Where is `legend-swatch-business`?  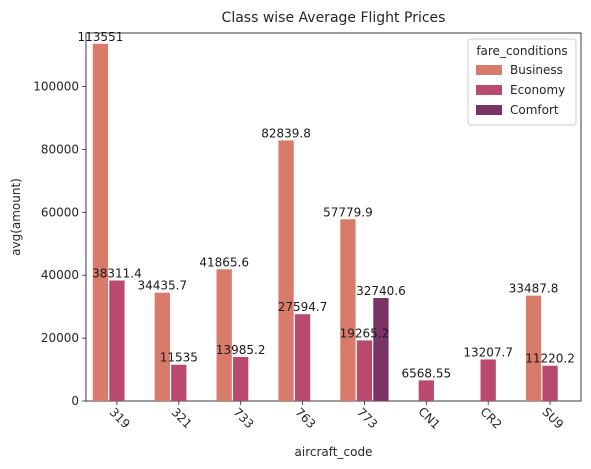 legend-swatch-business is located at coordinates (489, 70).